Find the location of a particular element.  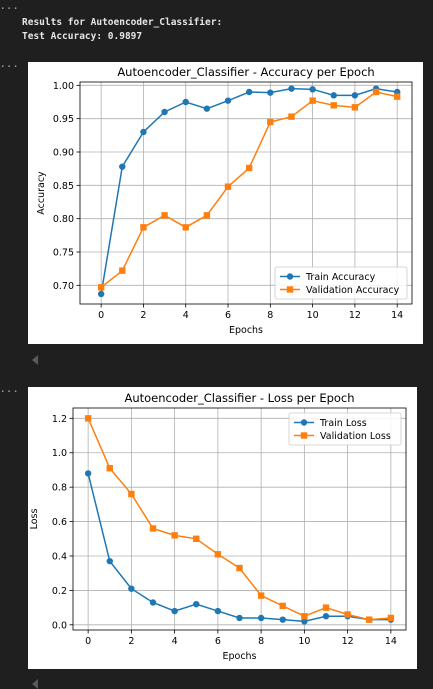

x-tick-label: 6 is located at coordinates (228, 315).